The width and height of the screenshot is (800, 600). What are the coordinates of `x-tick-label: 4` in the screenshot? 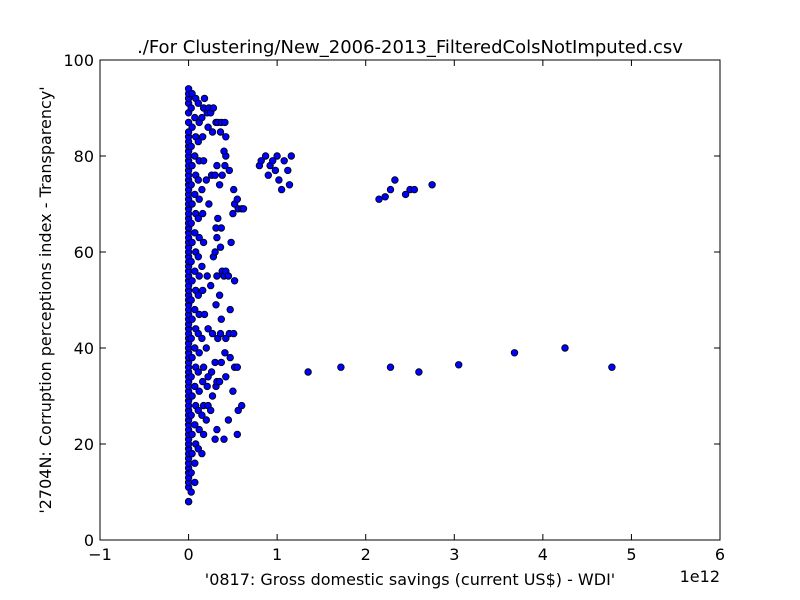 It's located at (543, 554).